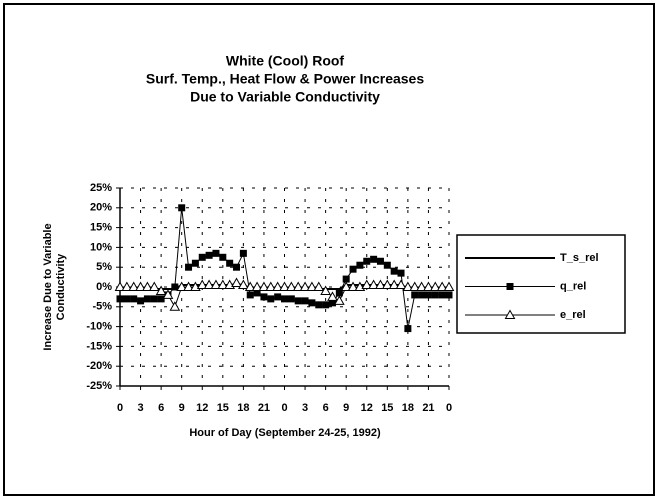  Describe the element at coordinates (99, 386) in the screenshot. I see `y-tick-label: -25%` at that location.